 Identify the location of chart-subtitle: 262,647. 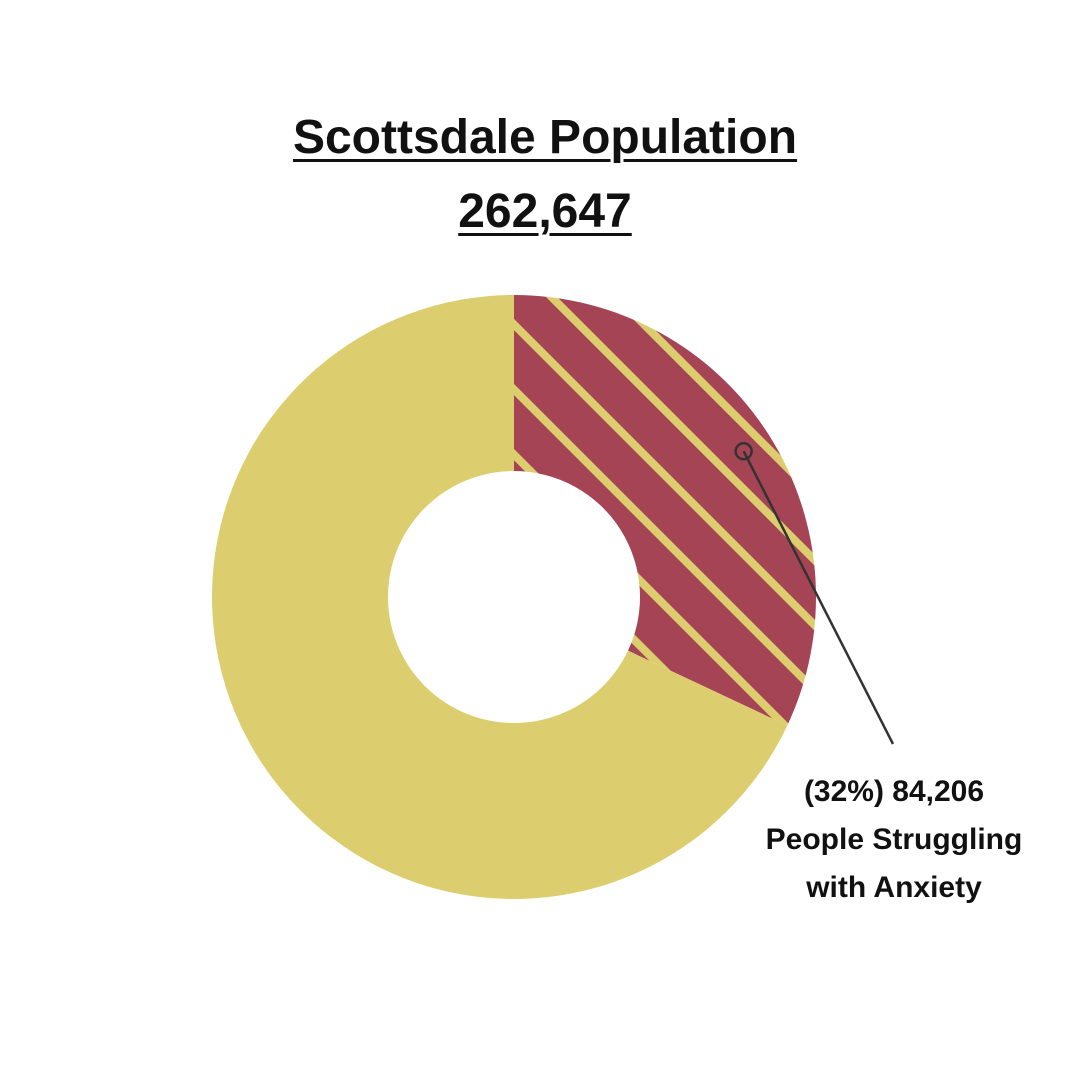
(545, 211).